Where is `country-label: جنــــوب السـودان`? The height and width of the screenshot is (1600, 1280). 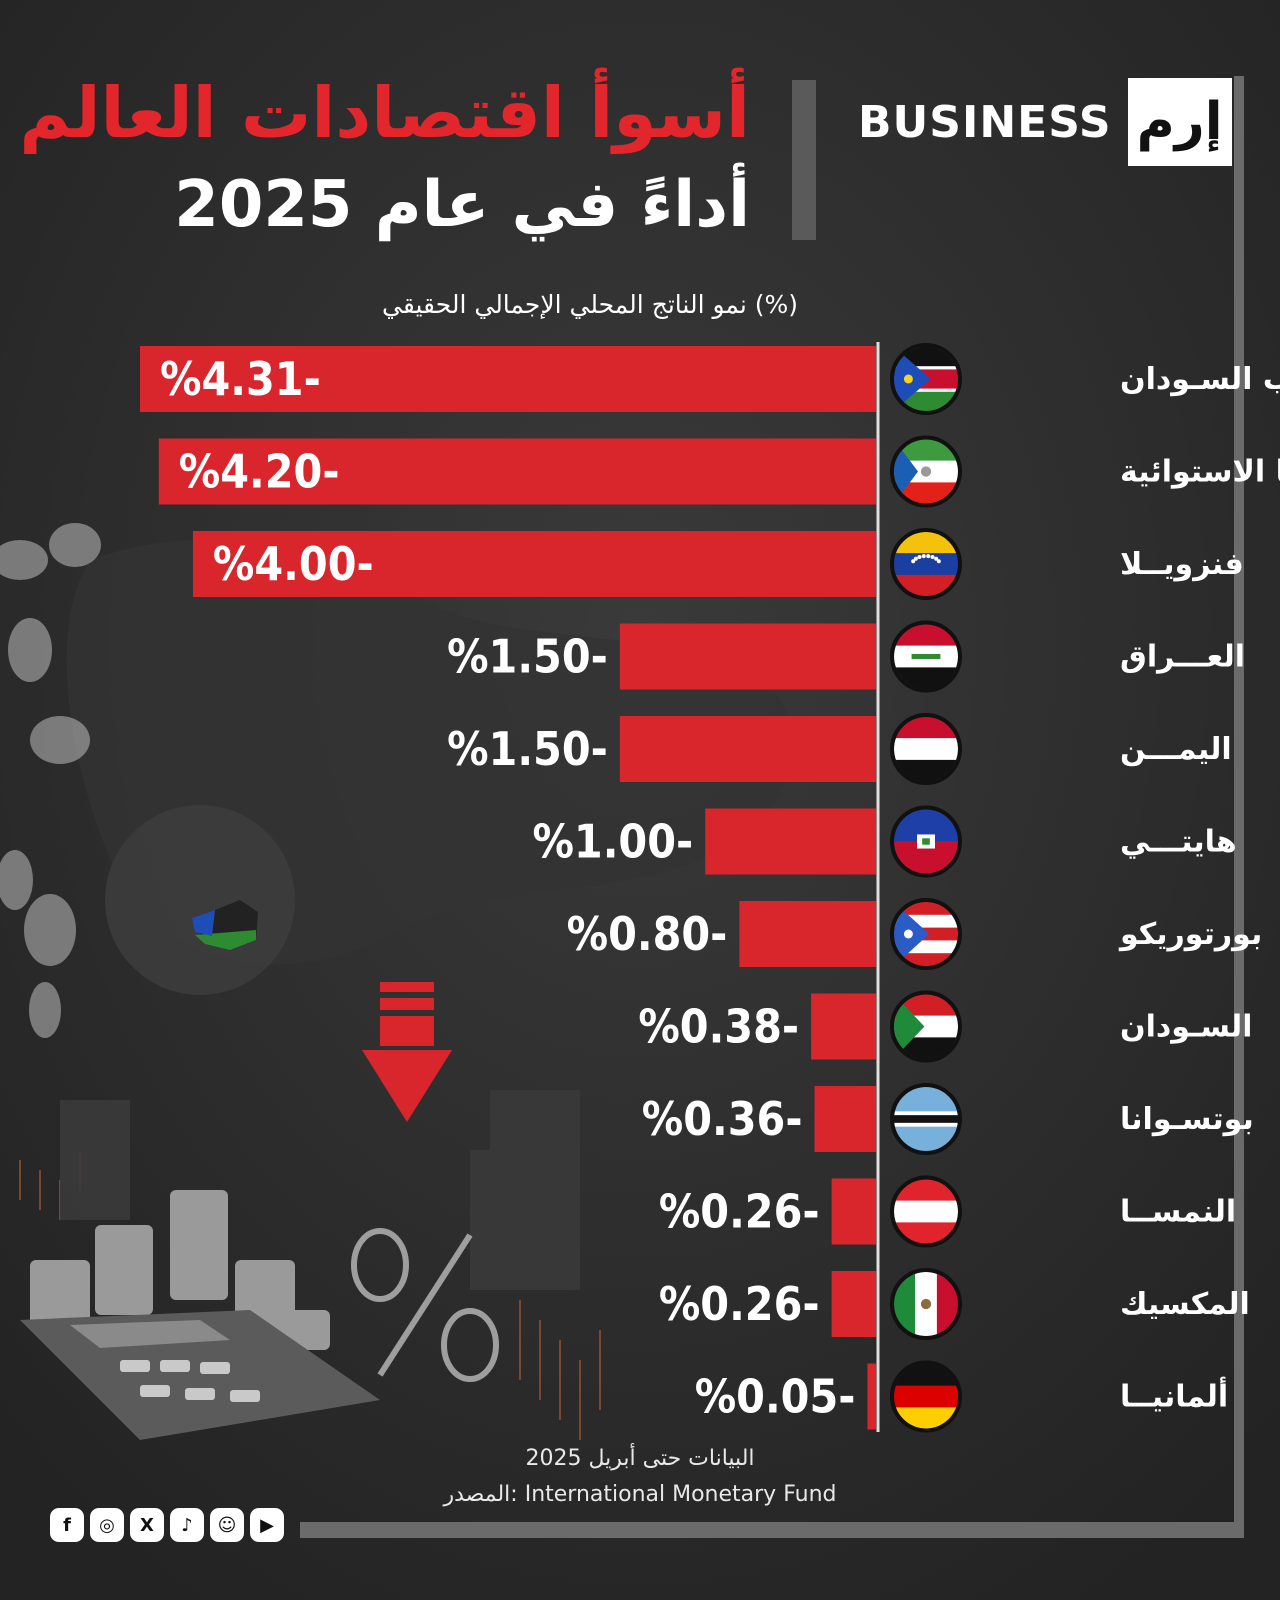
country-label: جنــــوب السـودان is located at coordinates (1200, 379).